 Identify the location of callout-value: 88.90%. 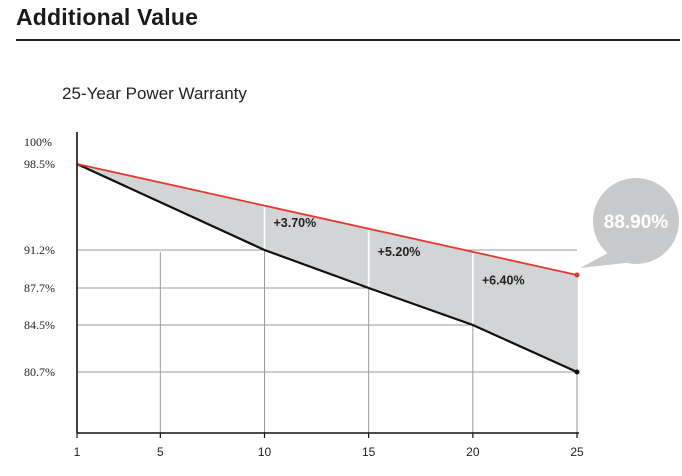
(636, 222).